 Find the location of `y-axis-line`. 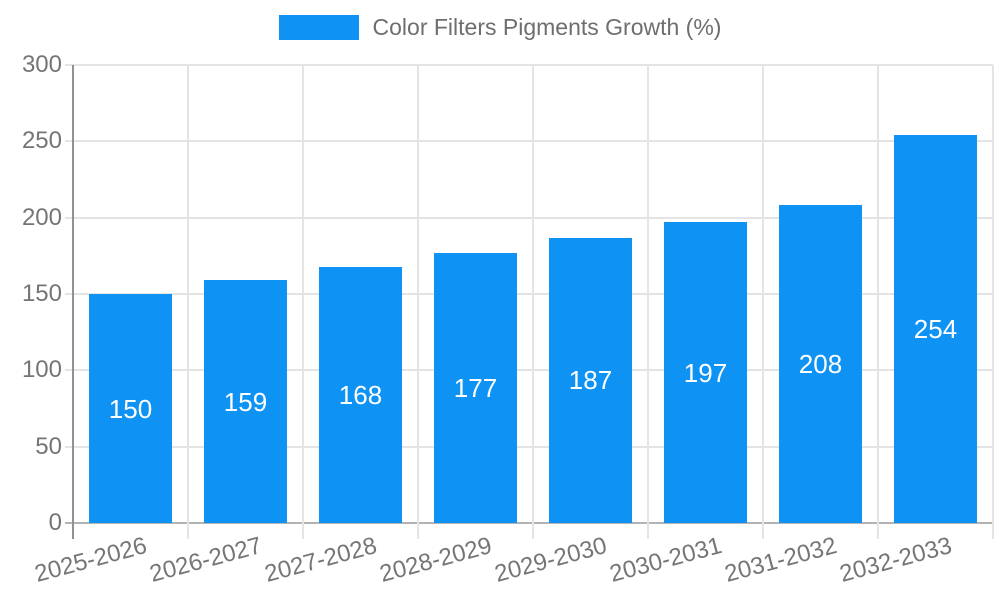

y-axis-line is located at coordinates (73, 302).